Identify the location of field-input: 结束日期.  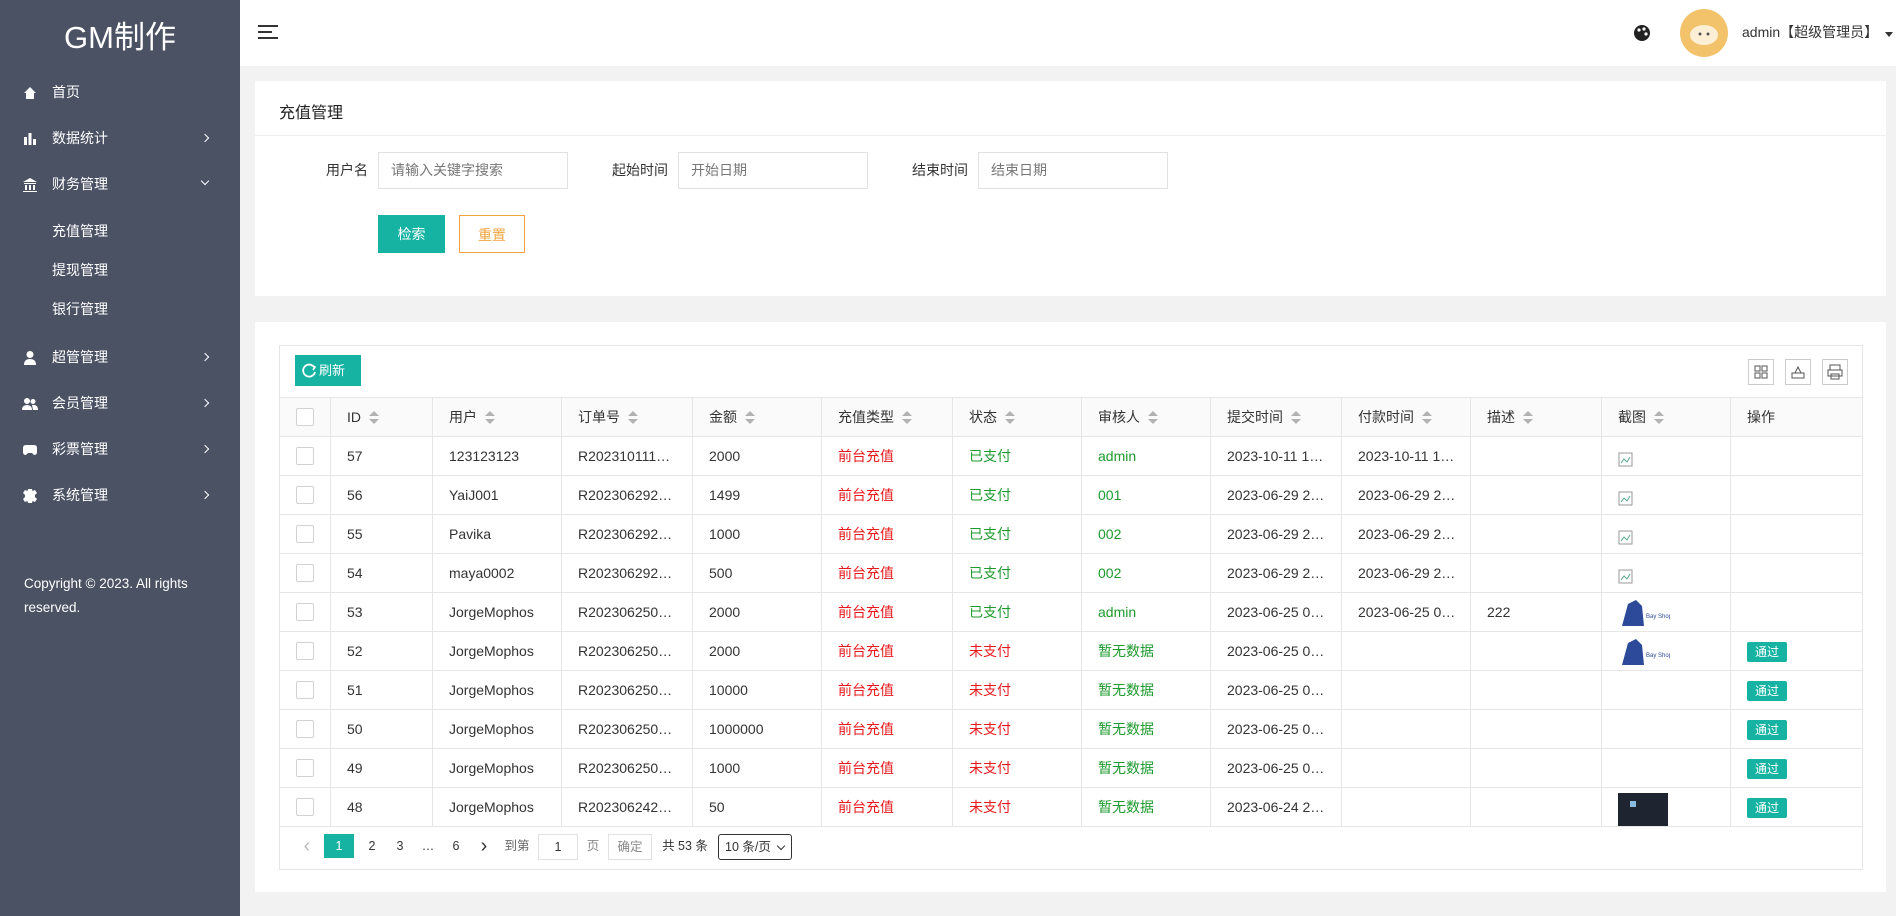
(1073, 170).